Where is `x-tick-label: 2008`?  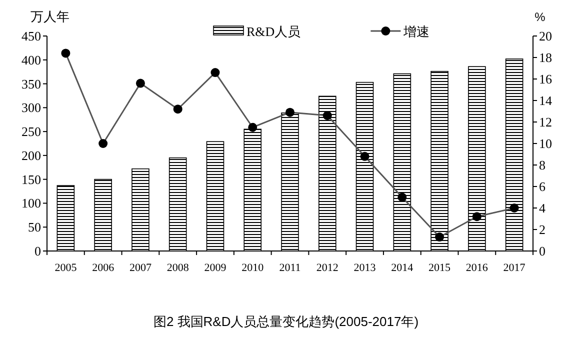 x-tick-label: 2008 is located at coordinates (178, 268).